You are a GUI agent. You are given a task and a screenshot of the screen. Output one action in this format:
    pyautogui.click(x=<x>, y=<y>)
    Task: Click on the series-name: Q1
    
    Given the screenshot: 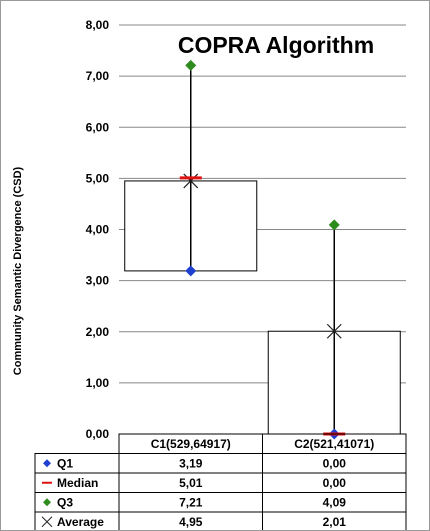 What is the action you would take?
    pyautogui.click(x=65, y=464)
    